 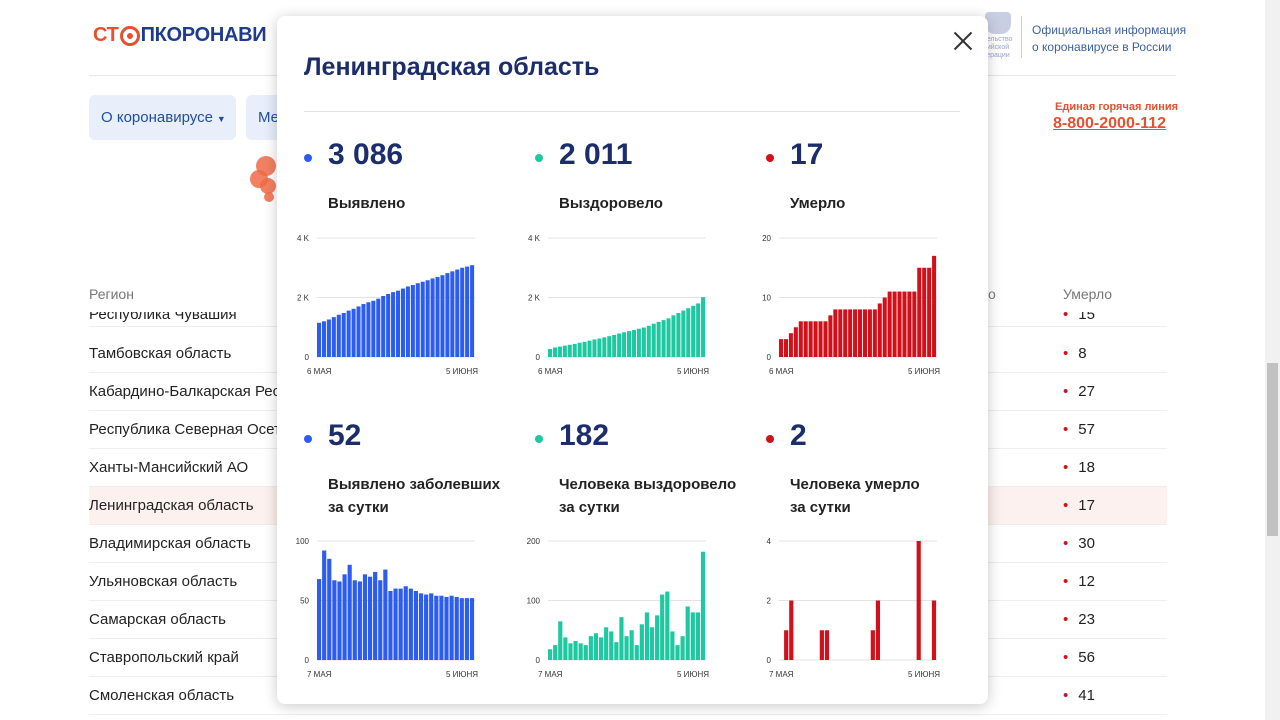 What do you see at coordinates (807, 154) in the screenshot?
I see `stat-value: 17` at bounding box center [807, 154].